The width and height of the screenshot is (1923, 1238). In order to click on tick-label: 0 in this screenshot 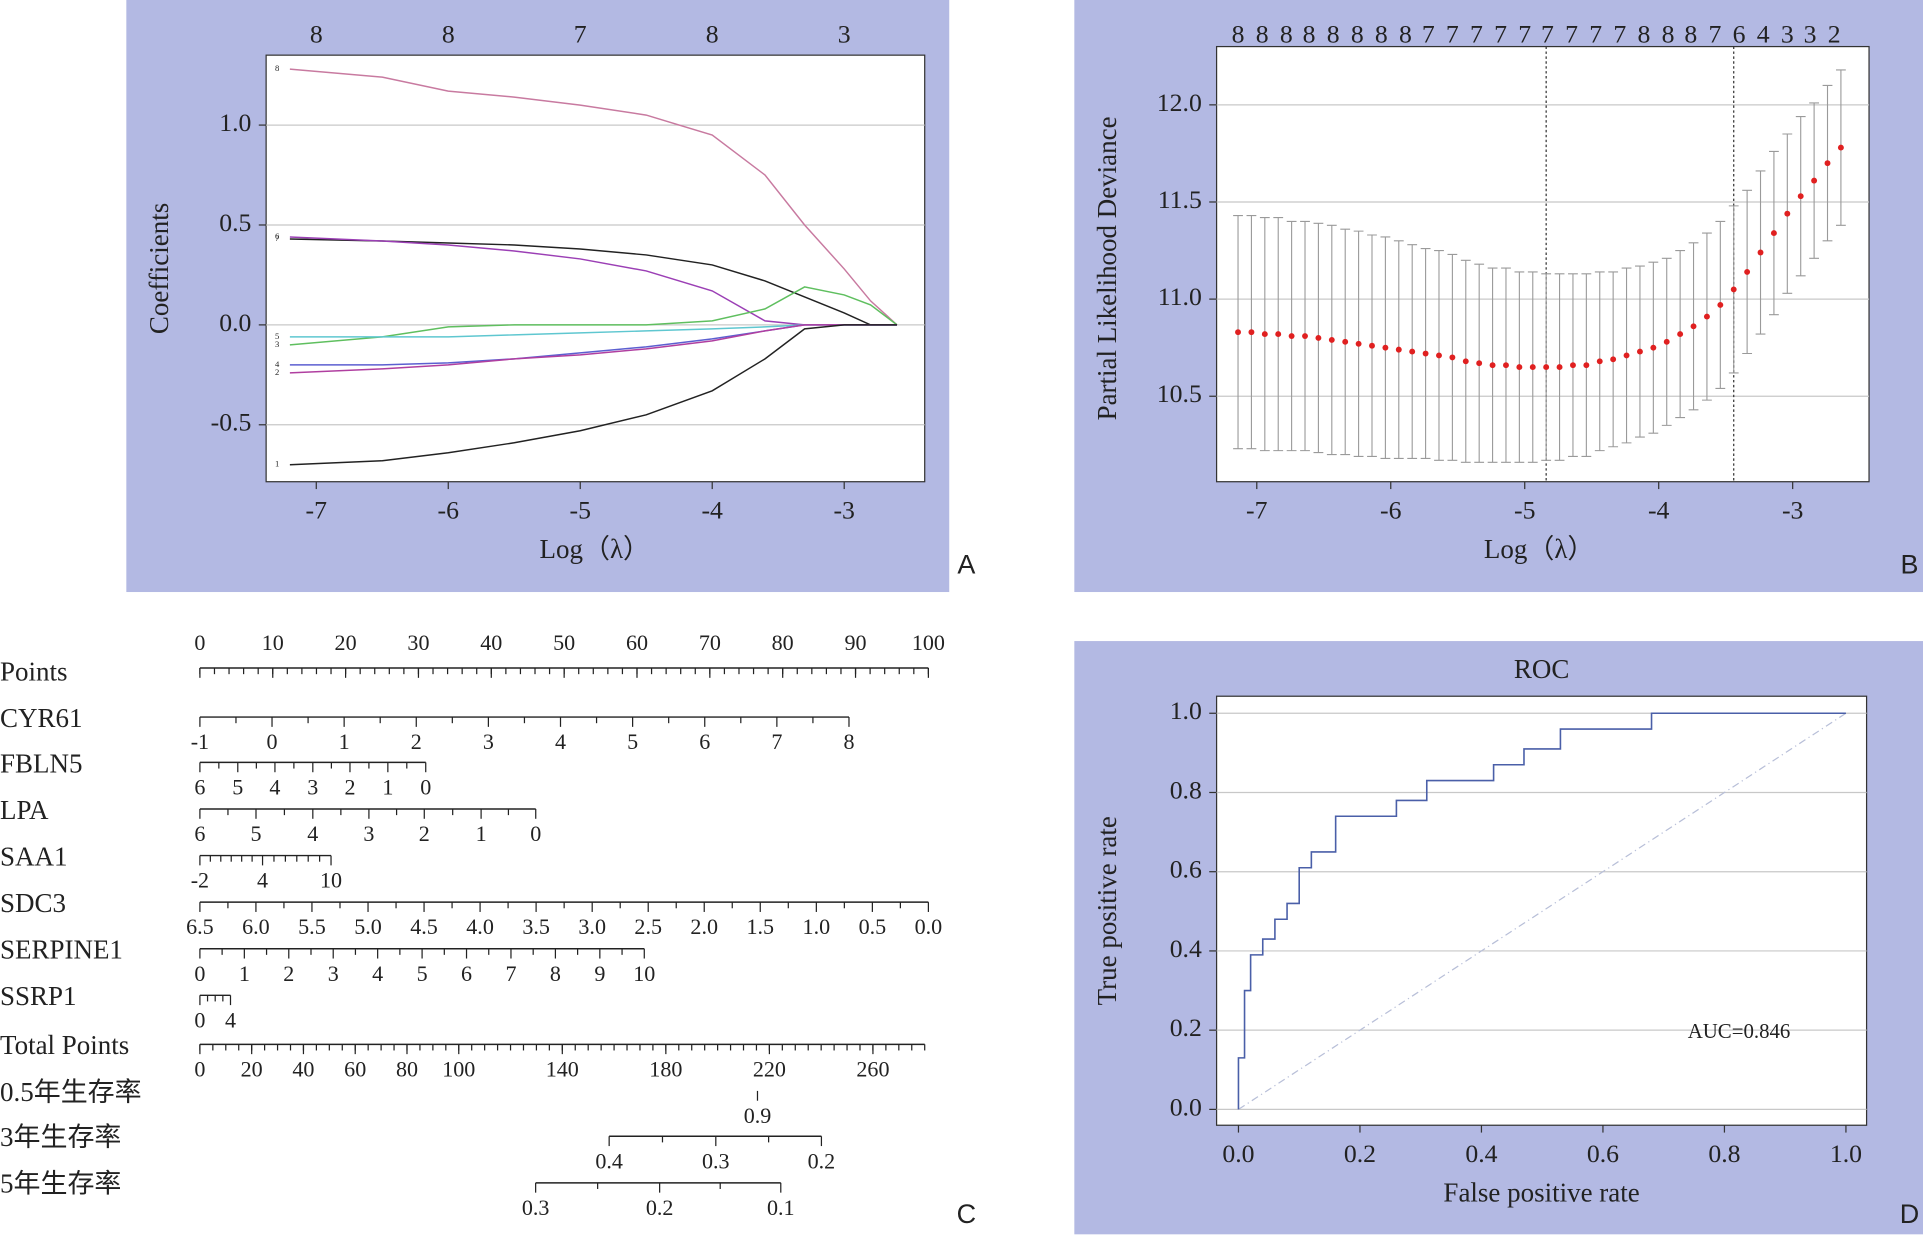, I will do `click(272, 741)`.